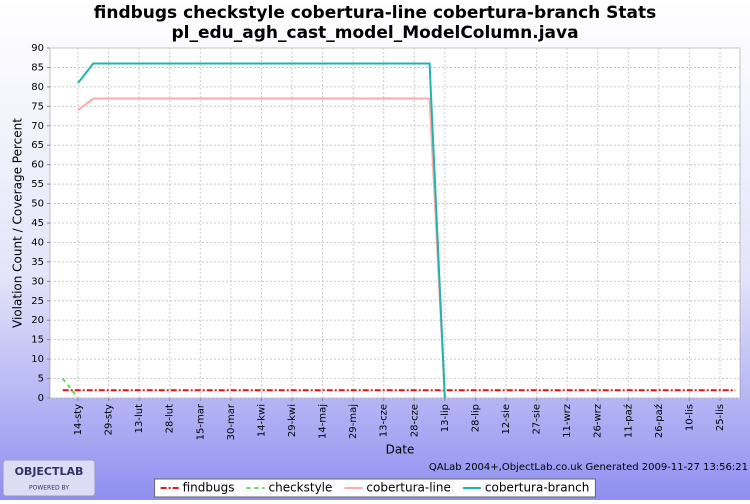 The height and width of the screenshot is (504, 750). What do you see at coordinates (567, 421) in the screenshot?
I see `x-tick-label: 11-wrz` at bounding box center [567, 421].